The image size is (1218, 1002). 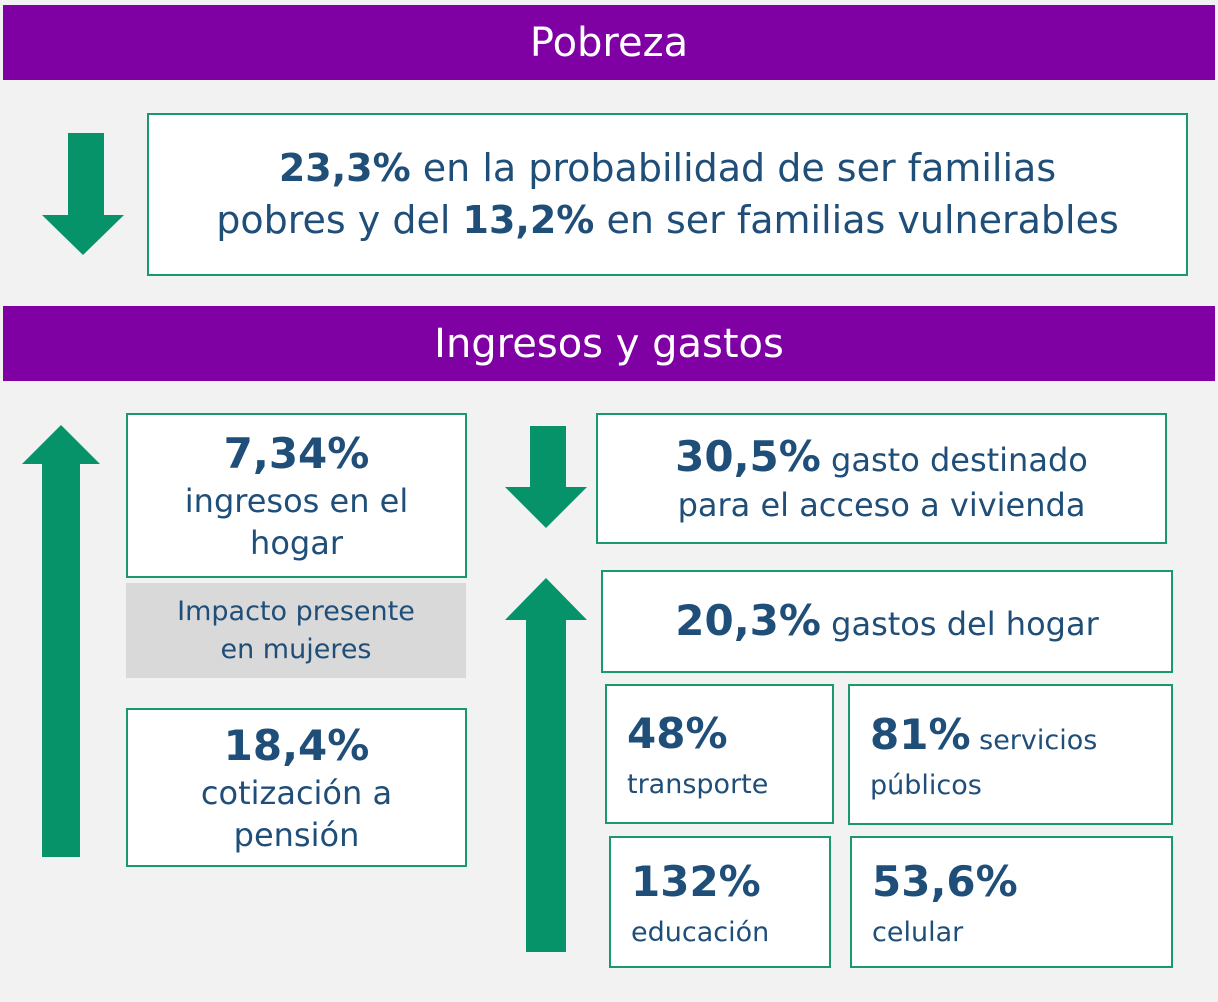 I want to click on value: 48%, so click(x=677, y=734).